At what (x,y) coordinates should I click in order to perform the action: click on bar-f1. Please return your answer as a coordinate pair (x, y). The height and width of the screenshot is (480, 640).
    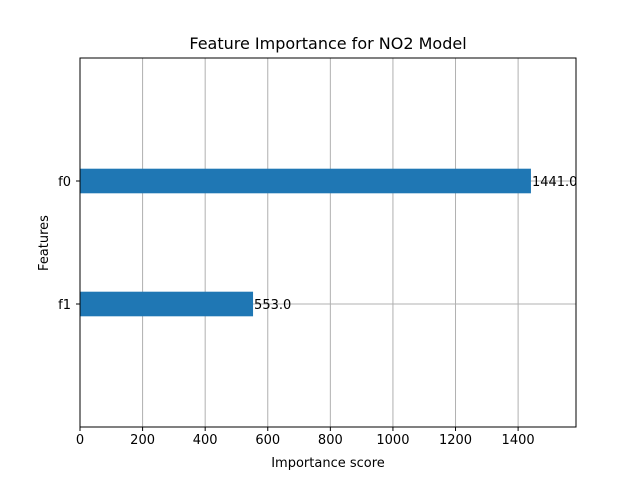
    Looking at the image, I should click on (167, 304).